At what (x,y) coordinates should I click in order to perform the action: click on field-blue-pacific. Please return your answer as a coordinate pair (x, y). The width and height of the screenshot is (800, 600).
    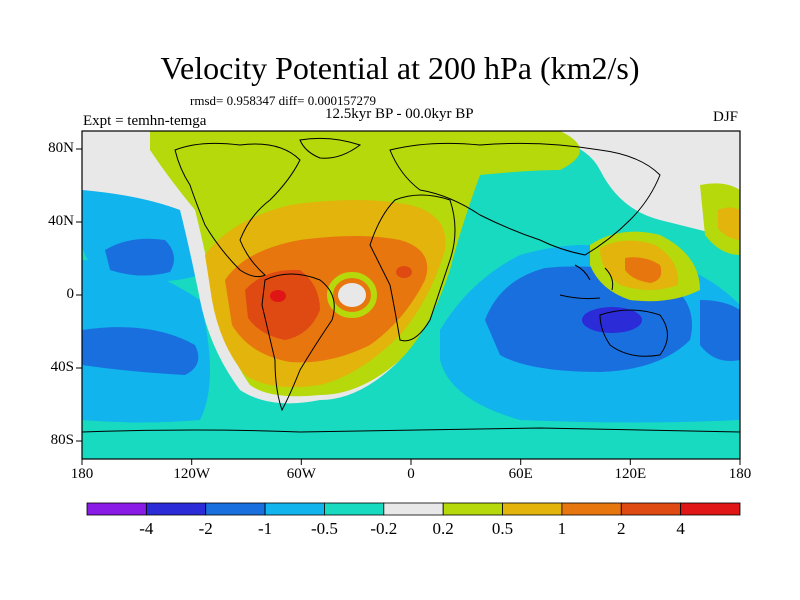
    Looking at the image, I should click on (139, 257).